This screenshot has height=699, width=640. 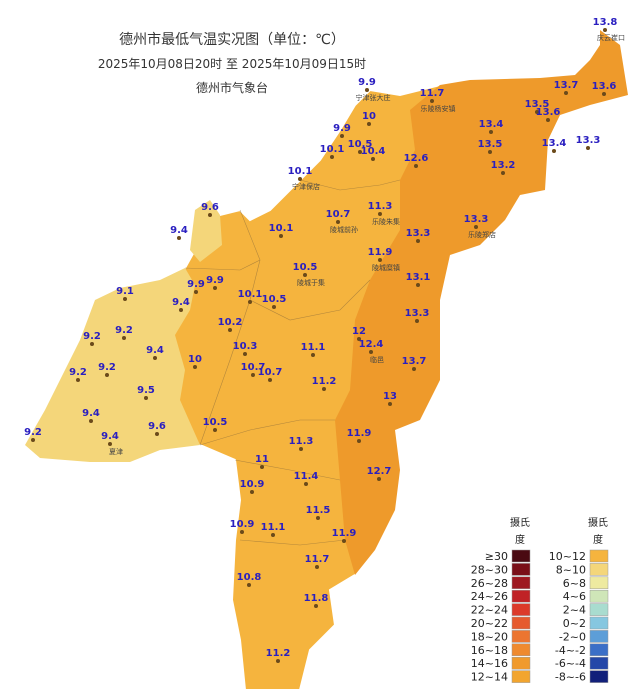 I want to click on temperature: 10.2, so click(x=230, y=322).